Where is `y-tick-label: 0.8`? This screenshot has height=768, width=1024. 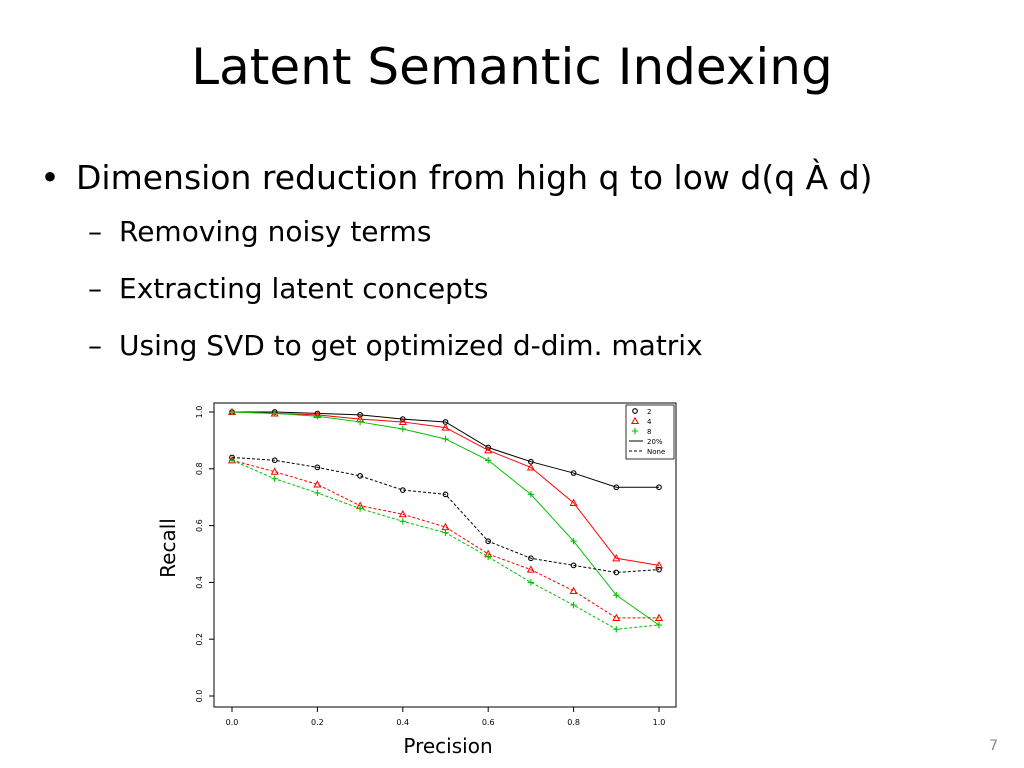
y-tick-label: 0.8 is located at coordinates (199, 468).